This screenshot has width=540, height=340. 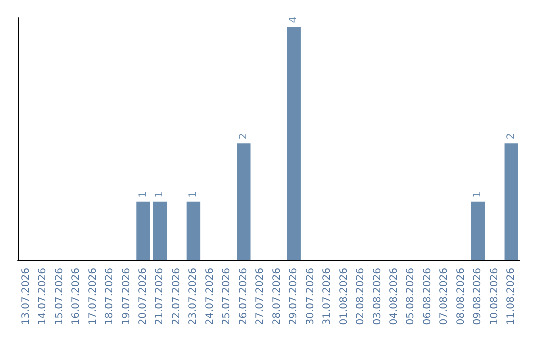 What do you see at coordinates (126, 297) in the screenshot?
I see `x-tick-label: 19.07.2026` at bounding box center [126, 297].